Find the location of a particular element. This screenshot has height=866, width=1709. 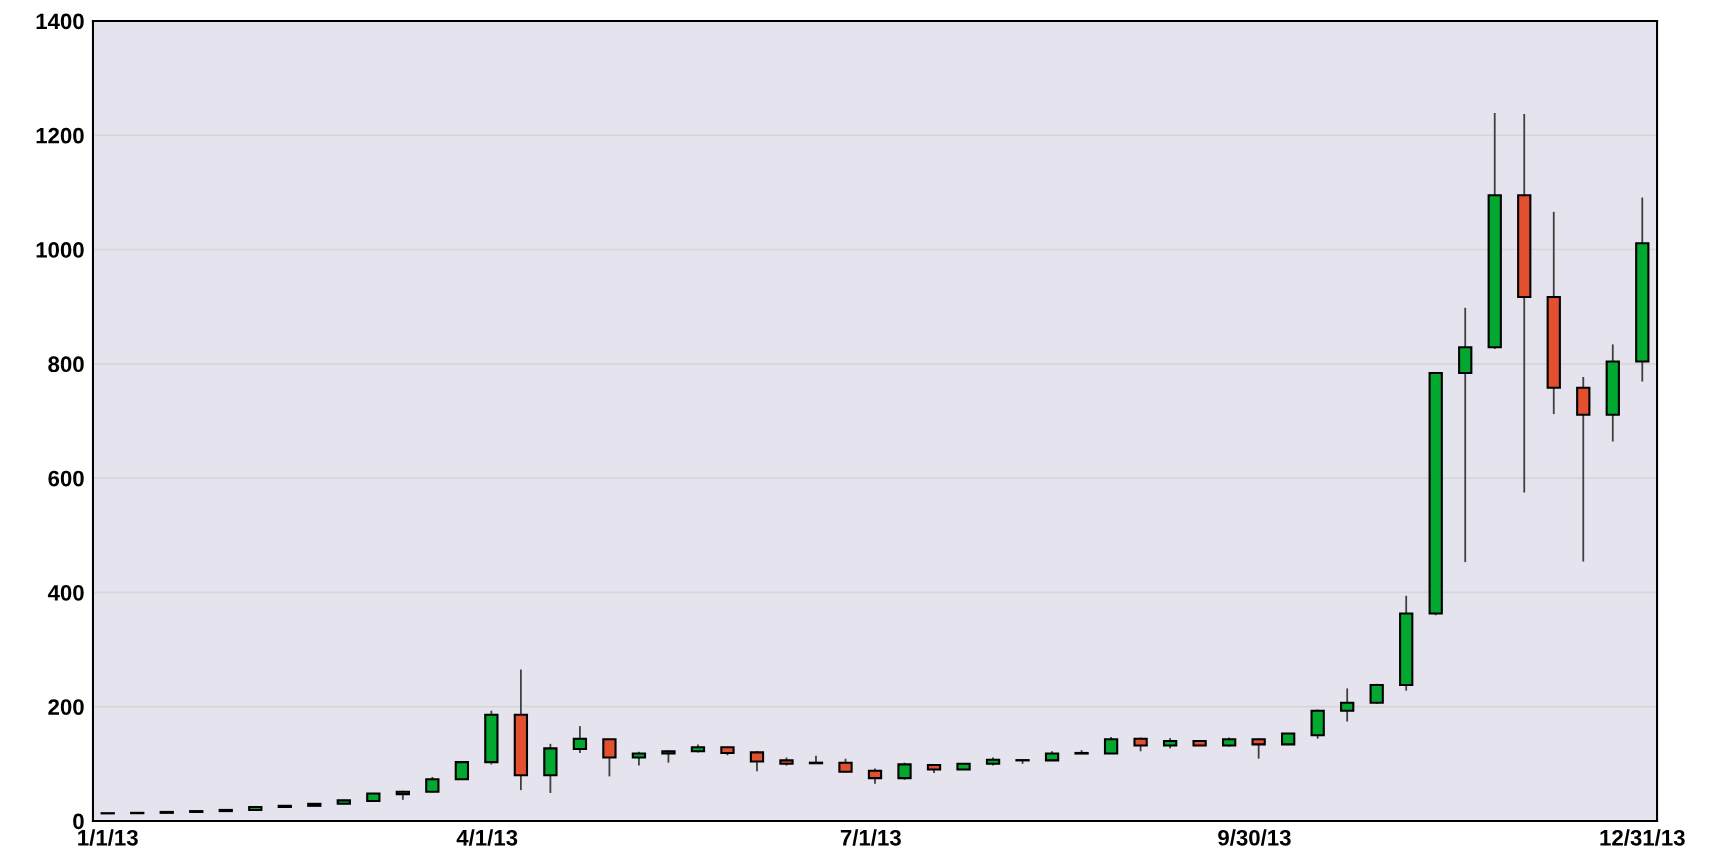

x-tick-label: 7/1/13 is located at coordinates (870, 837).